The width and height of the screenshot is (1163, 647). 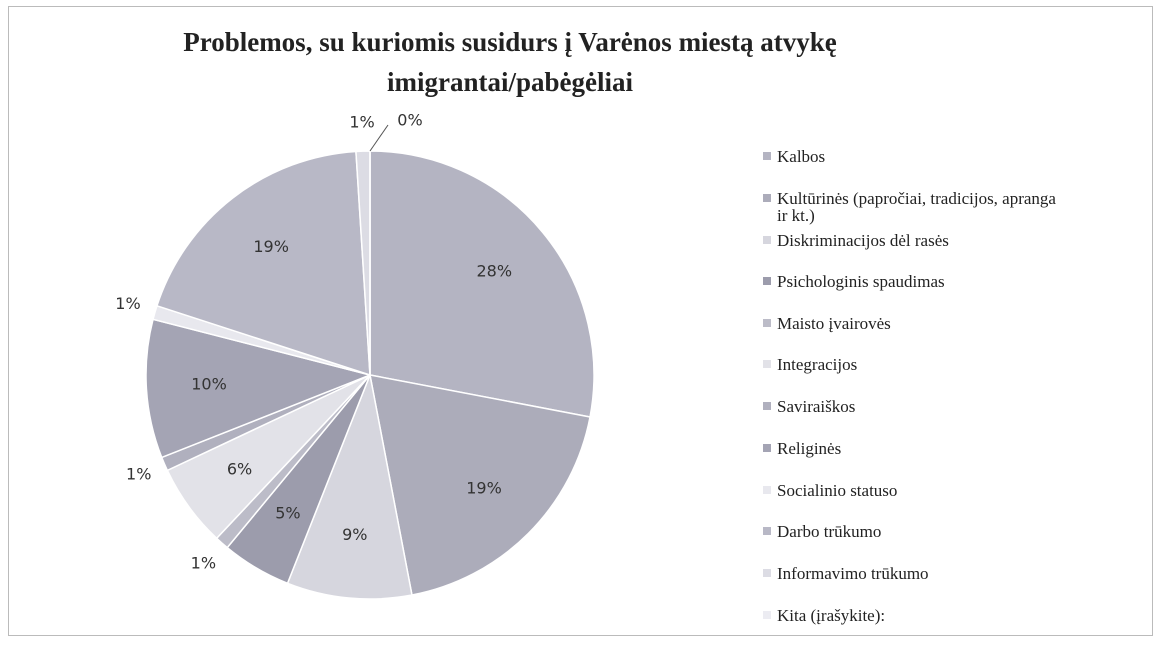 What do you see at coordinates (913, 531) in the screenshot?
I see `legend-item: Darbo trūkumo` at bounding box center [913, 531].